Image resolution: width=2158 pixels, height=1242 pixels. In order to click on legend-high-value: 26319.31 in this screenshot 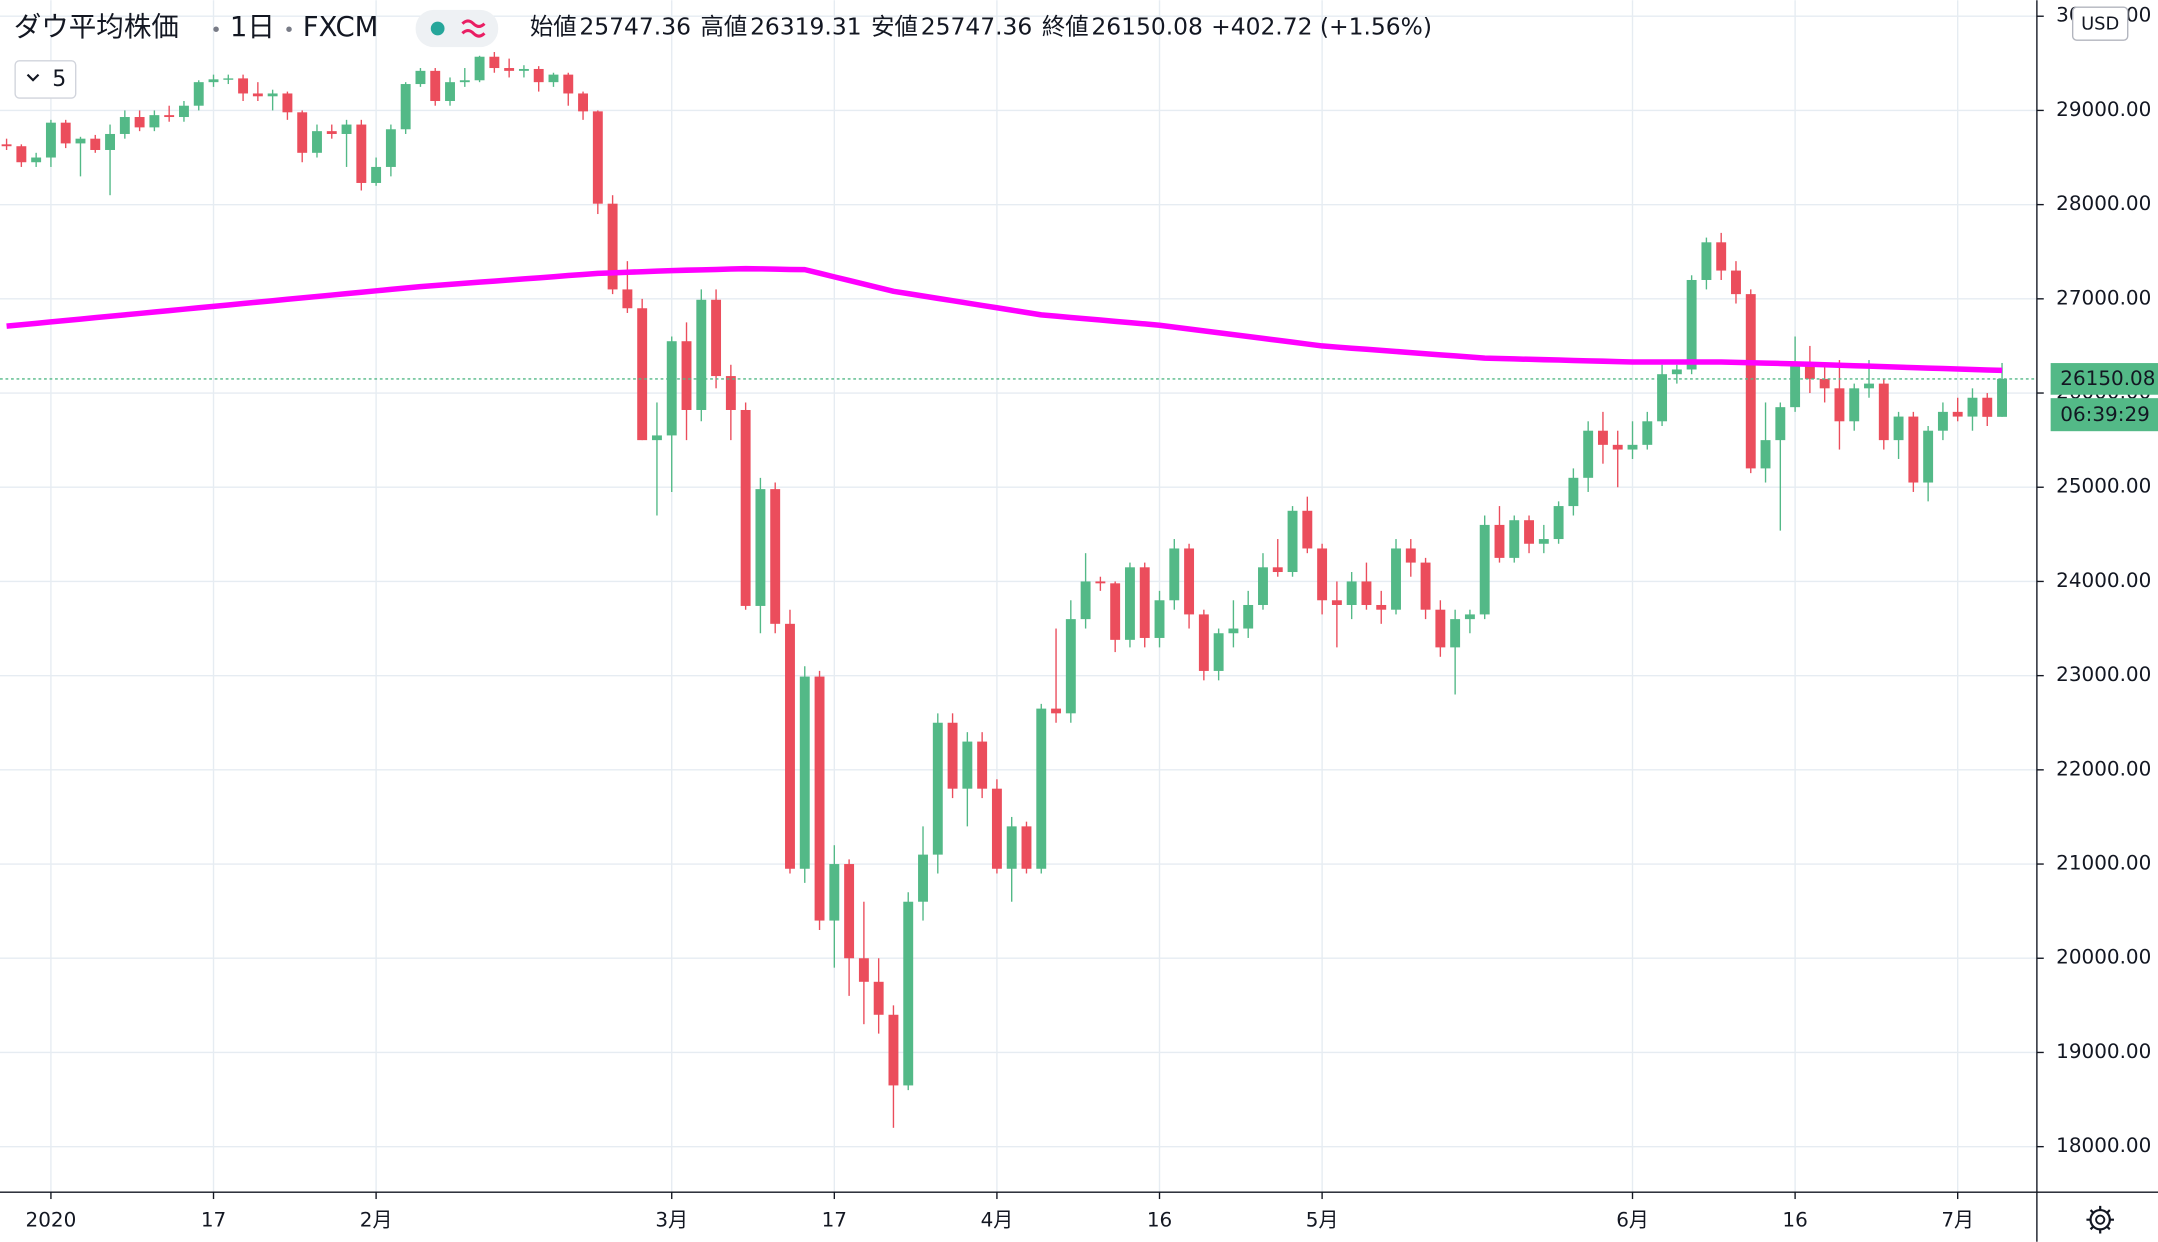, I will do `click(806, 26)`.